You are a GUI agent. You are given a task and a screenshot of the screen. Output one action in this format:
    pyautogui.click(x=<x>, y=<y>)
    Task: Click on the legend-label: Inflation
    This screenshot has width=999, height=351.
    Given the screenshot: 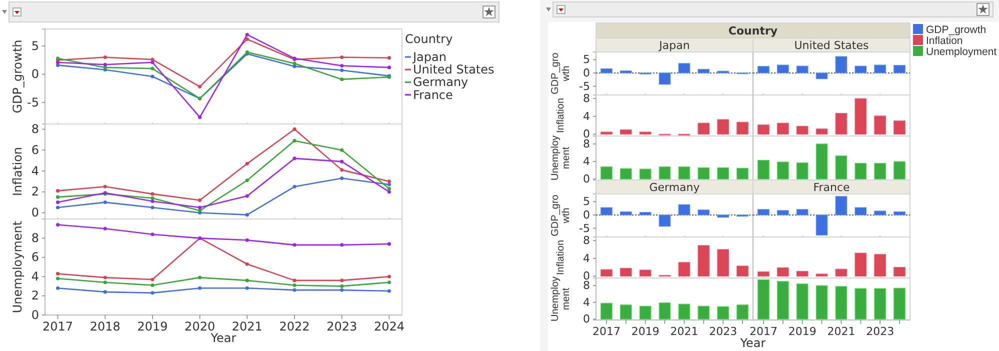 What is the action you would take?
    pyautogui.click(x=944, y=41)
    